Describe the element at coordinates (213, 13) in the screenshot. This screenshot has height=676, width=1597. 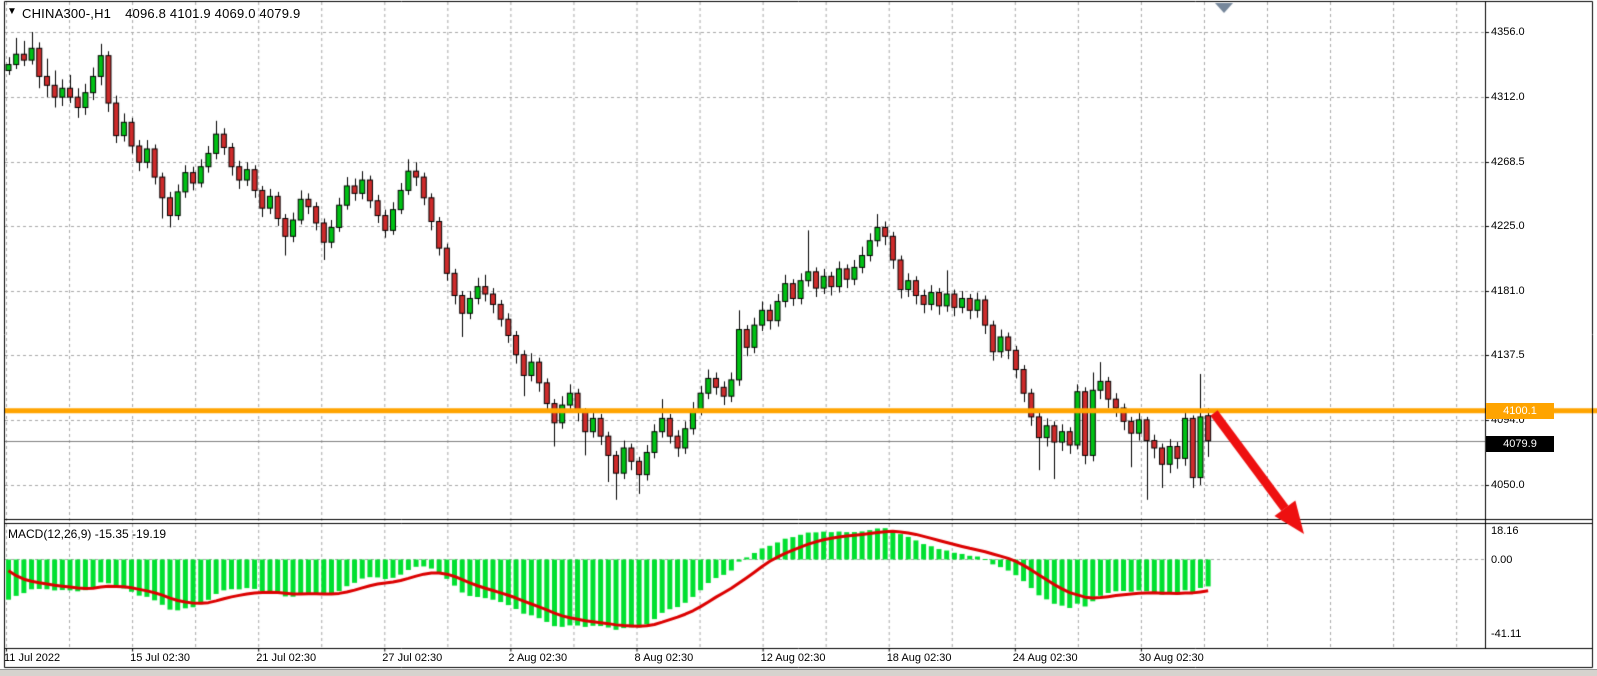
I see `ohlc-values: 4096.8 4101.9 4069.0 4079.9` at that location.